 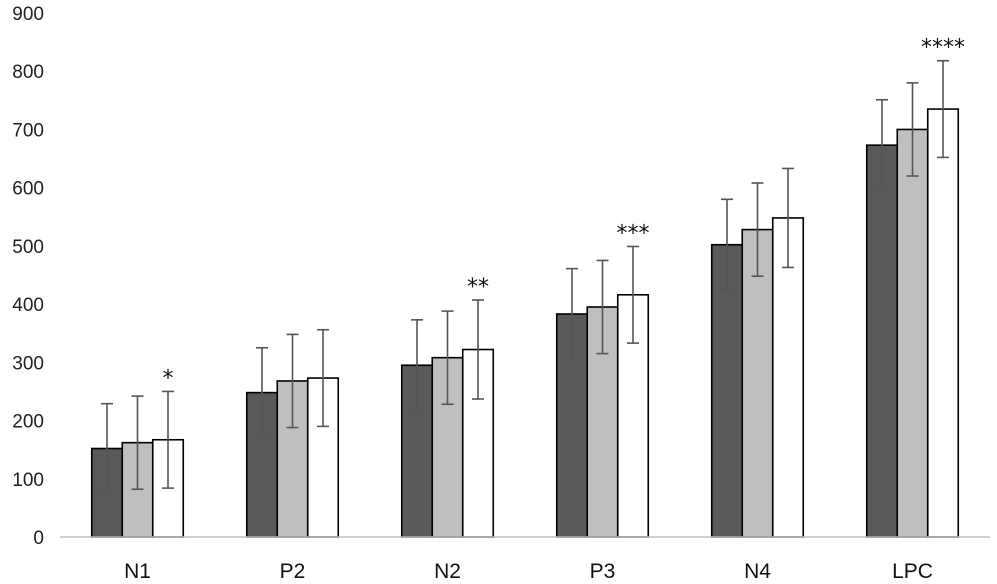 What do you see at coordinates (603, 571) in the screenshot?
I see `x-category-label: P3` at bounding box center [603, 571].